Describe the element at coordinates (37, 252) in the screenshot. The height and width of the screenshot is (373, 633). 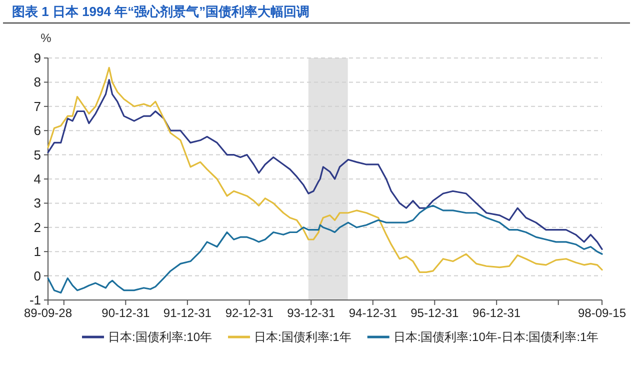
I see `y-tick-label: 1` at that location.